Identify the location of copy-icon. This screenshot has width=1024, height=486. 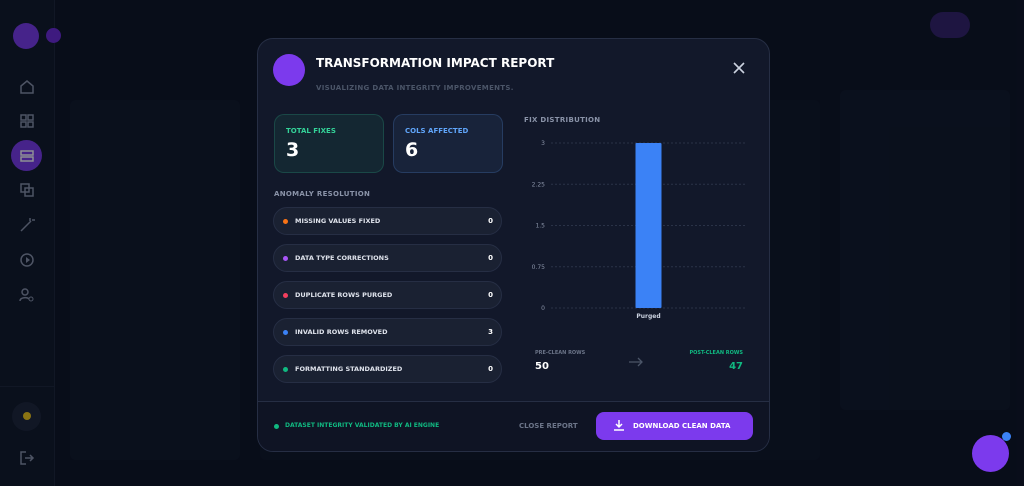
(27, 190).